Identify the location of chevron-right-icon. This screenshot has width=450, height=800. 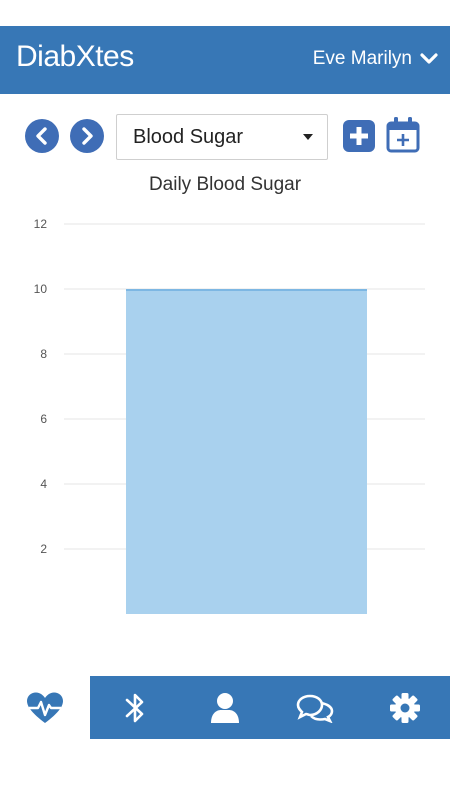
(87, 136).